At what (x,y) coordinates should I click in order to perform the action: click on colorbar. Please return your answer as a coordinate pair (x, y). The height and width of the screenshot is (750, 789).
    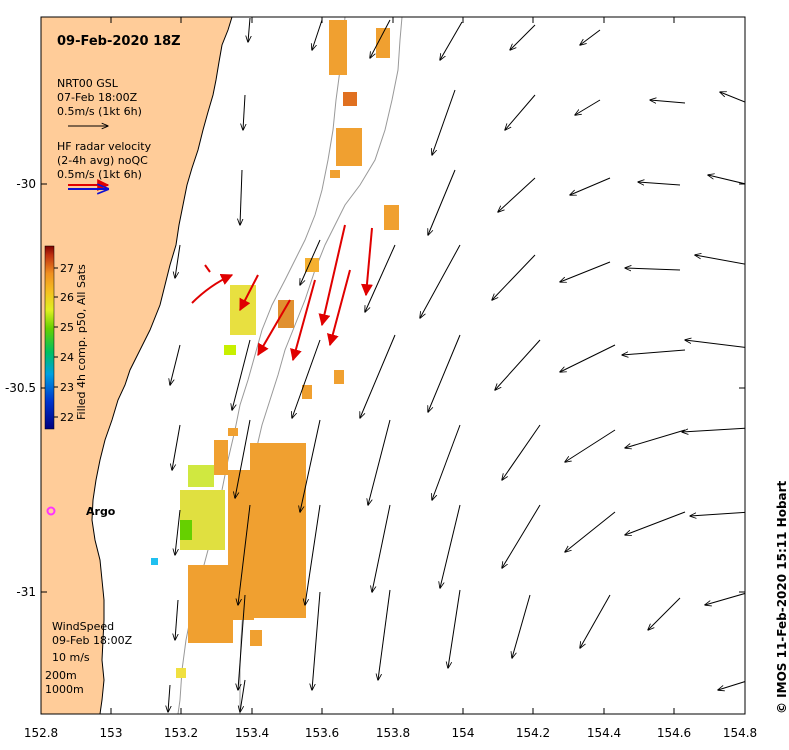
    Looking at the image, I should click on (49, 337).